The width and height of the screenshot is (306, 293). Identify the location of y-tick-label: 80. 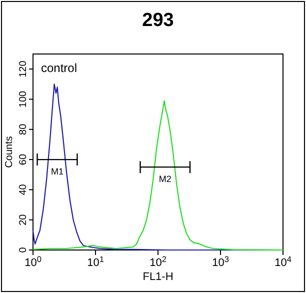
(23, 129).